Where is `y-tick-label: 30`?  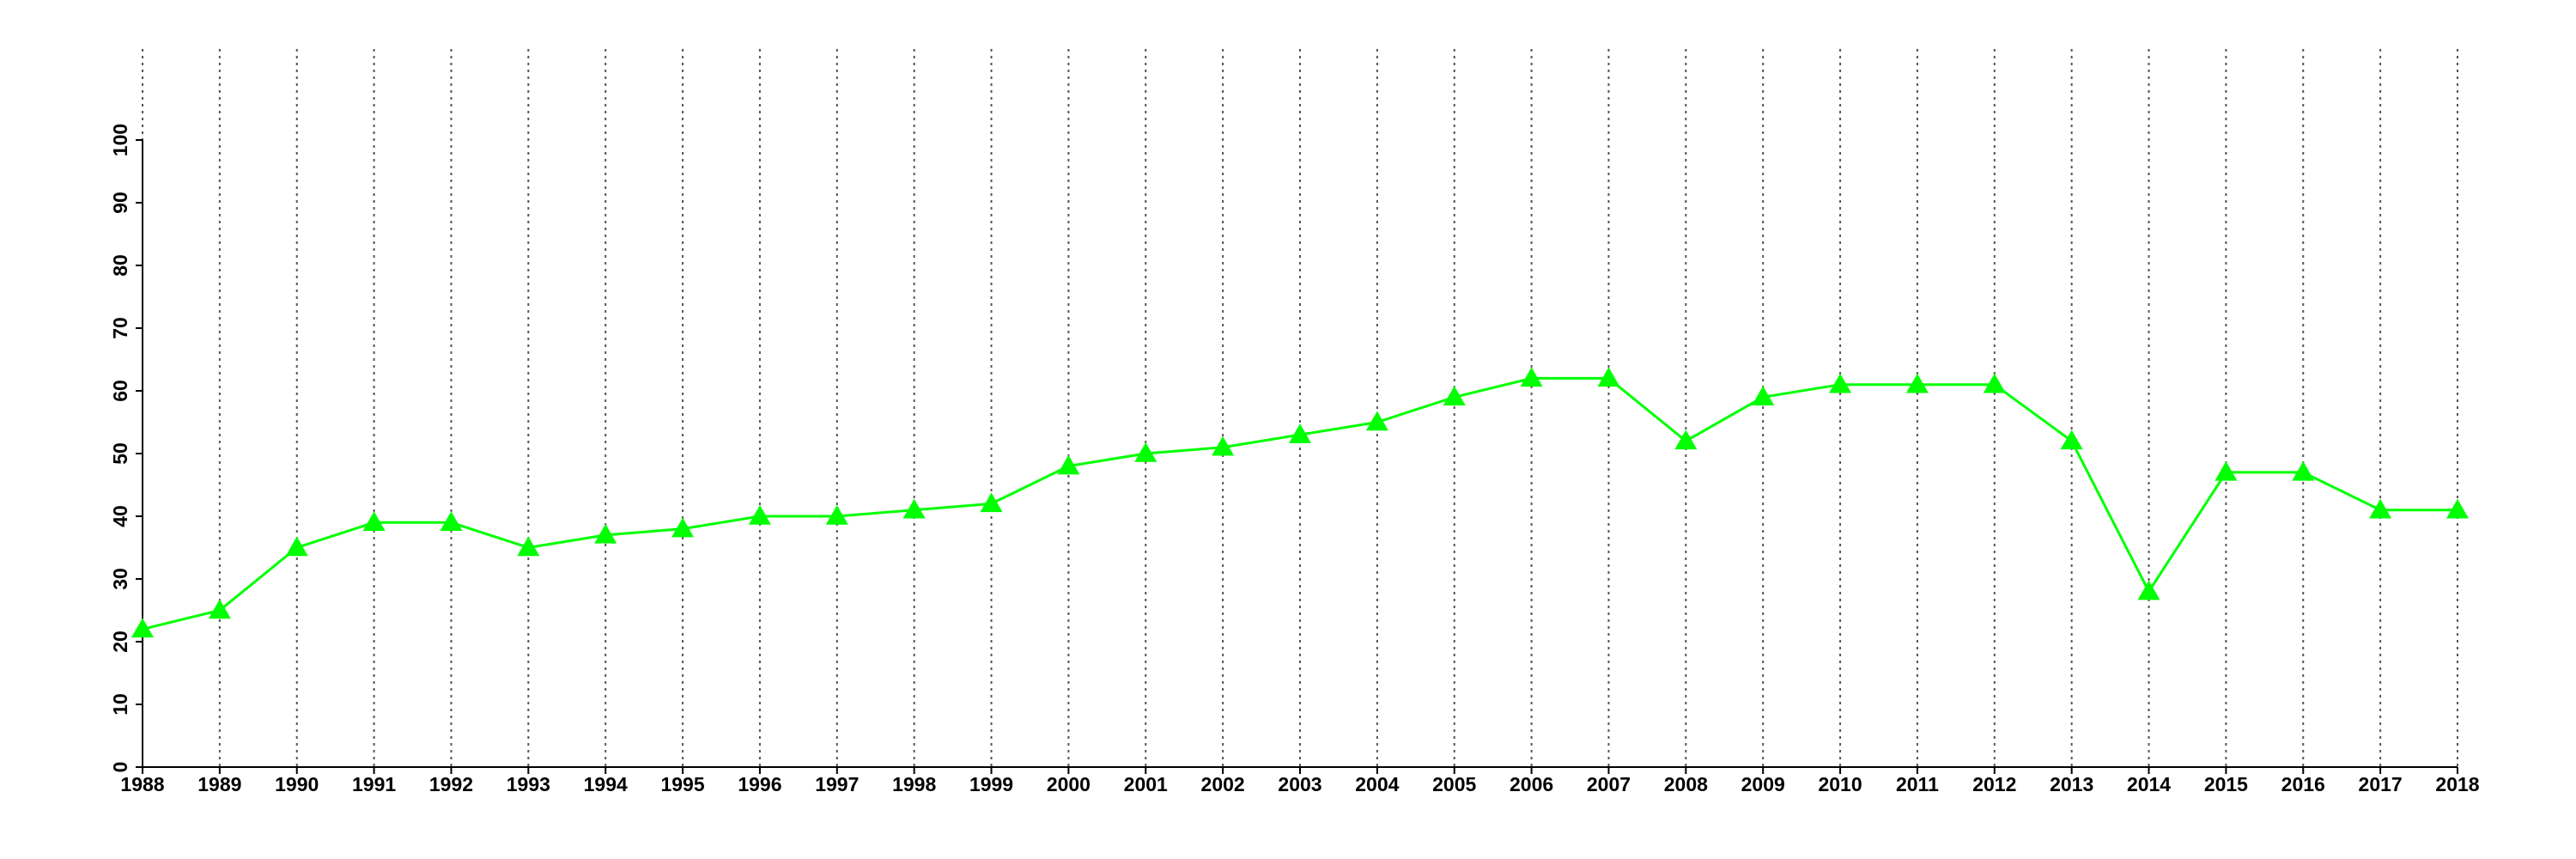 y-tick-label: 30 is located at coordinates (120, 579).